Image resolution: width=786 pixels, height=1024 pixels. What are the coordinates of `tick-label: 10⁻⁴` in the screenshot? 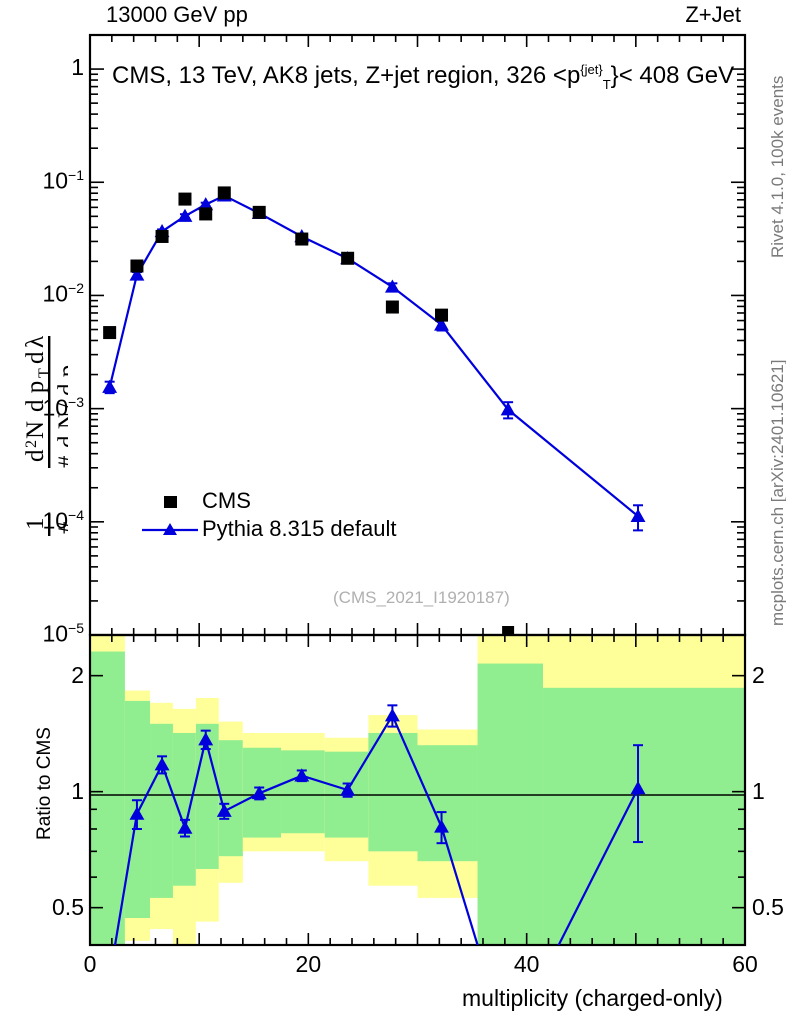 It's located at (63, 520).